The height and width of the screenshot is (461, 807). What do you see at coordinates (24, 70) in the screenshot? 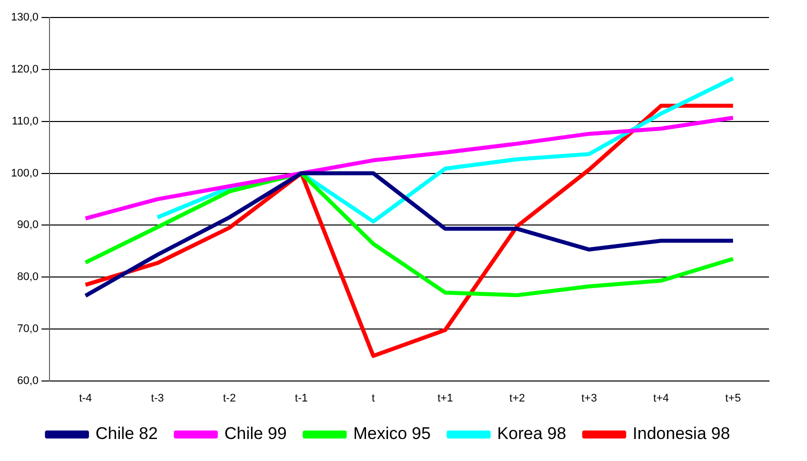
I see `y-tick-label: 120,0` at bounding box center [24, 70].